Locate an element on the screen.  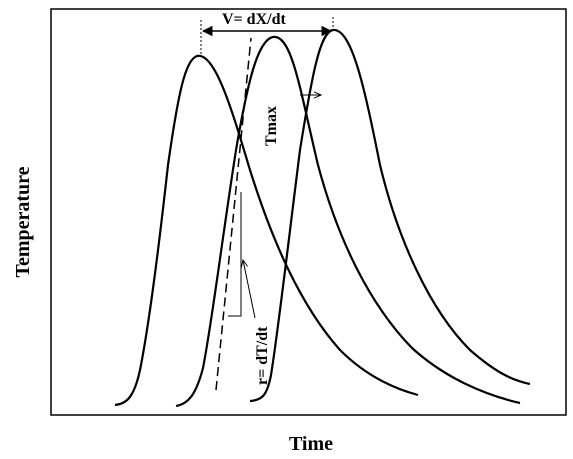
slope-triangle is located at coordinates (235, 254).